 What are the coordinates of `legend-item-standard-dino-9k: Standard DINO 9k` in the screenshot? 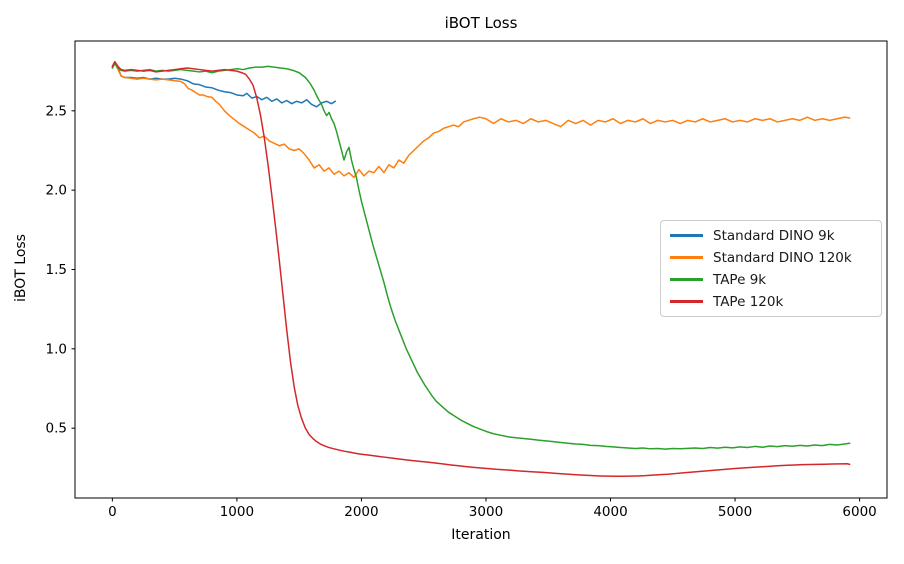 It's located at (771, 235).